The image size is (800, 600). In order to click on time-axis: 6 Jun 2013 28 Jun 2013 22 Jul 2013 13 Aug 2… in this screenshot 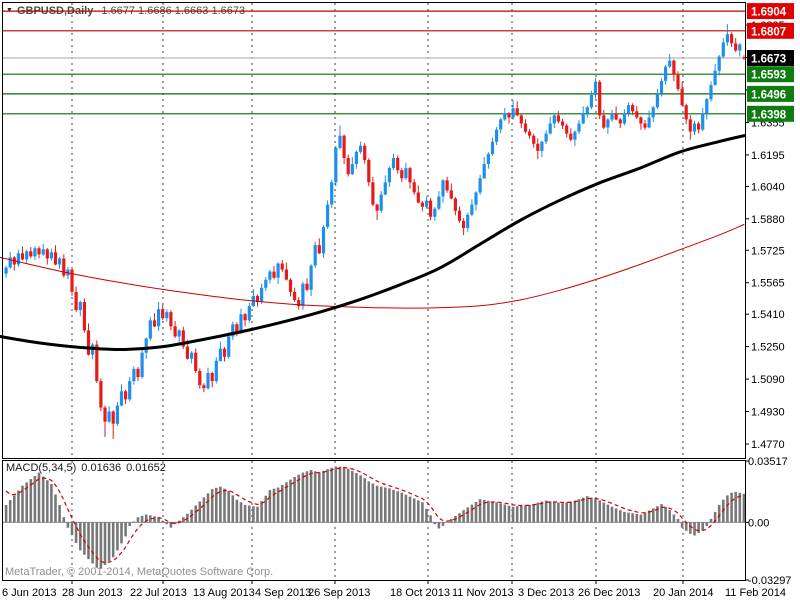, I will do `click(394, 589)`.